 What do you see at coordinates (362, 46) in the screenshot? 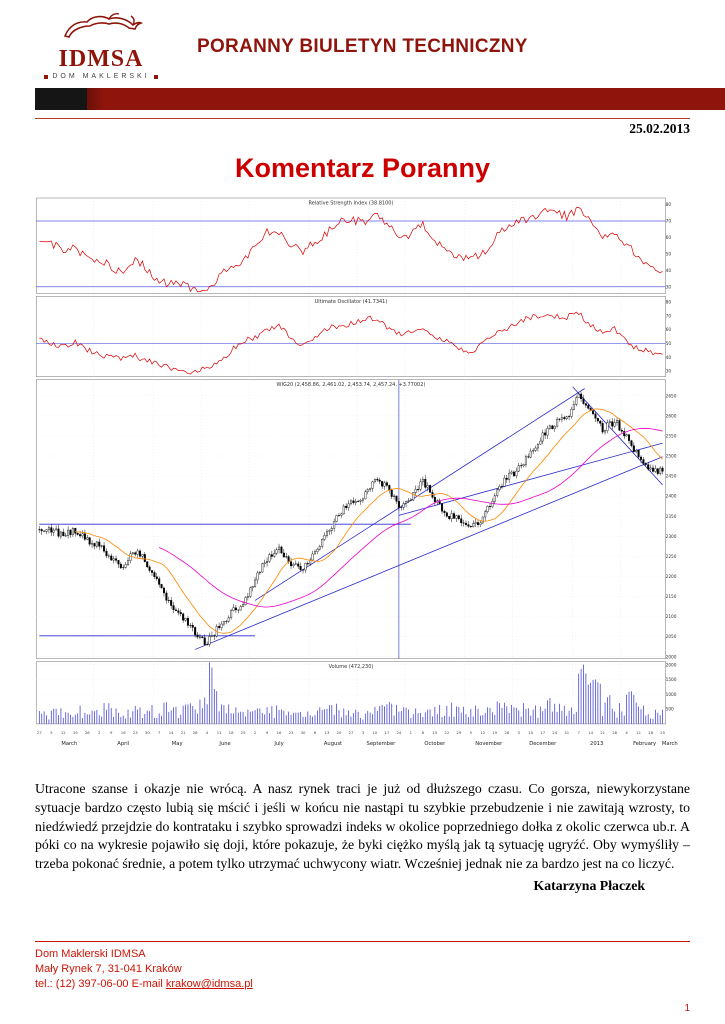
I see `bulletin-title: PORANNY BIULETYN TECHNICZNY` at bounding box center [362, 46].